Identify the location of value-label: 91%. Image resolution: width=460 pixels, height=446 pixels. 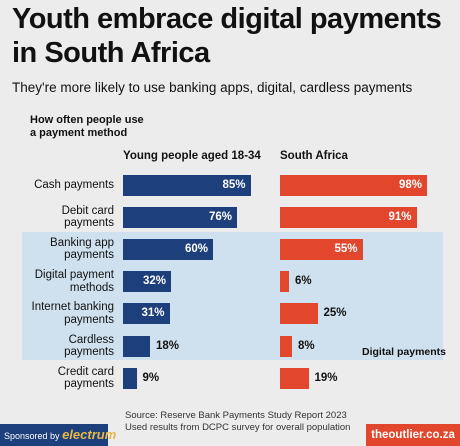
(400, 216).